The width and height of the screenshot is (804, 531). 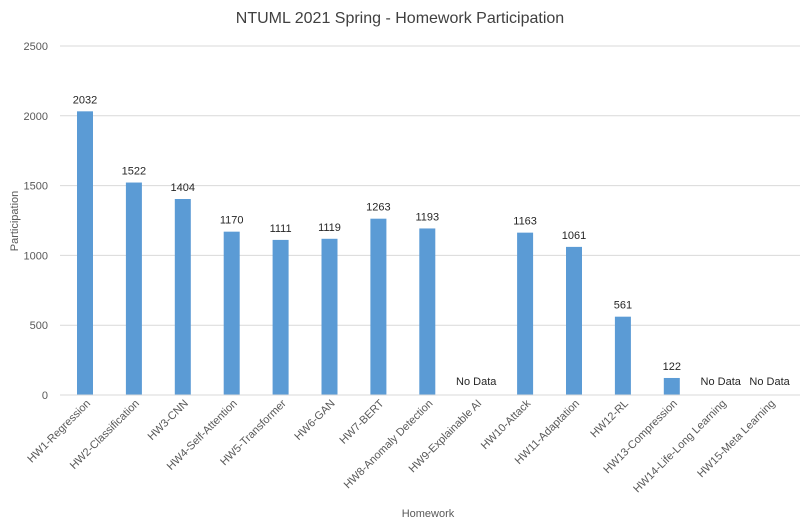 What do you see at coordinates (39, 326) in the screenshot?
I see `y-tick-label: 500` at bounding box center [39, 326].